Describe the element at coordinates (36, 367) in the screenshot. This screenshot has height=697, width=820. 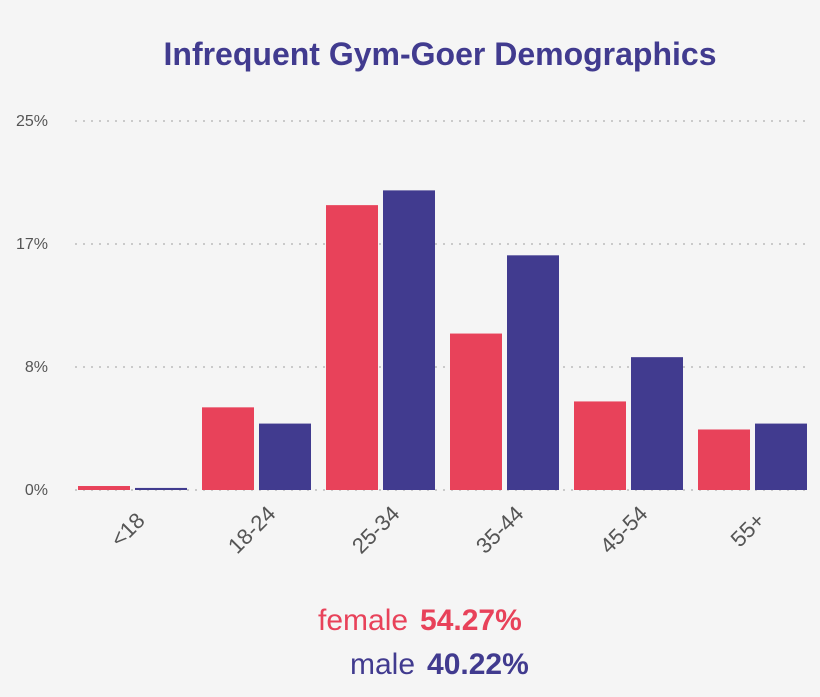
I see `y-tick-label: 8%` at that location.